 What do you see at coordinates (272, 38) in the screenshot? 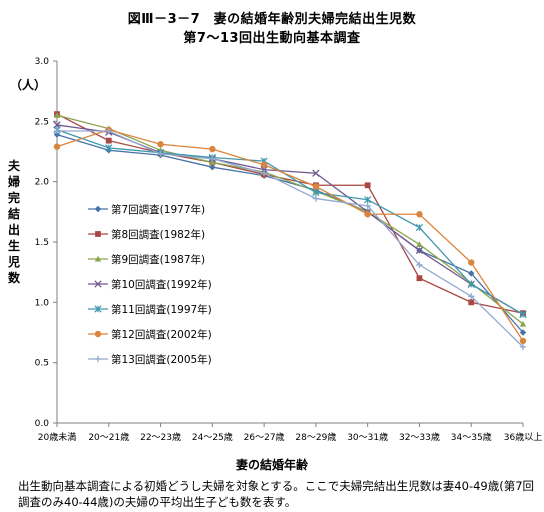
I see `chart-subtitle: 第7～13回出生動向基本調査` at bounding box center [272, 38].